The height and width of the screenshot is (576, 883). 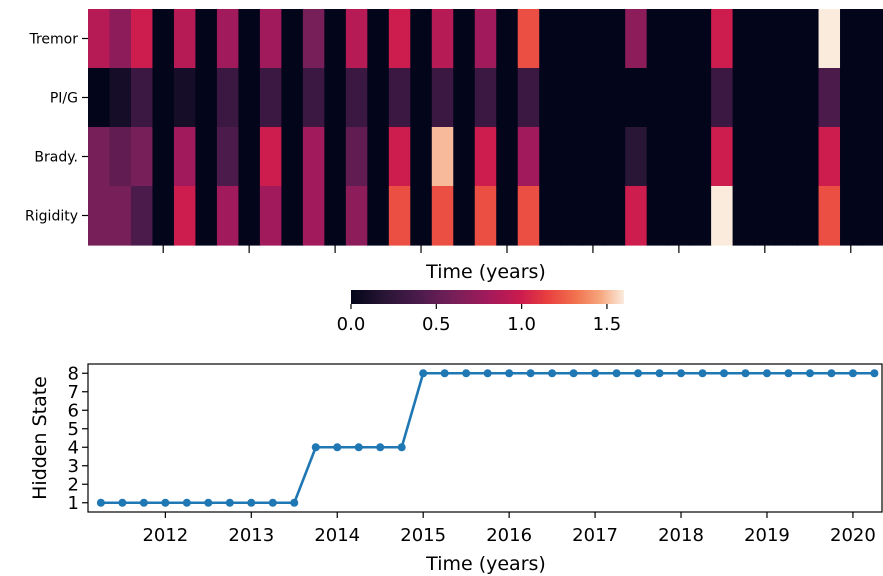 What do you see at coordinates (480, 312) in the screenshot?
I see `colorbar: 0.0 0.5 1.0 1.5` at bounding box center [480, 312].